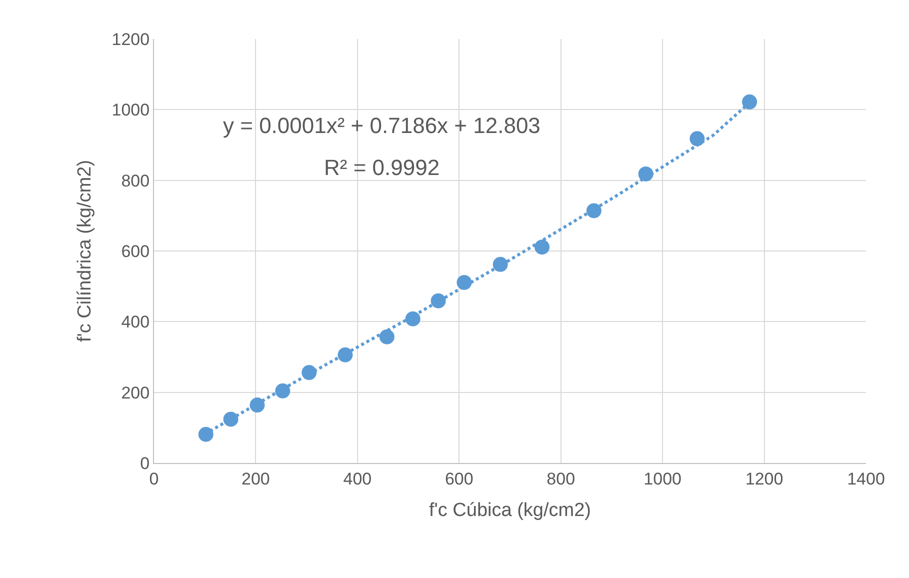 The height and width of the screenshot is (578, 909). I want to click on y-tick-label: 1000, so click(131, 110).